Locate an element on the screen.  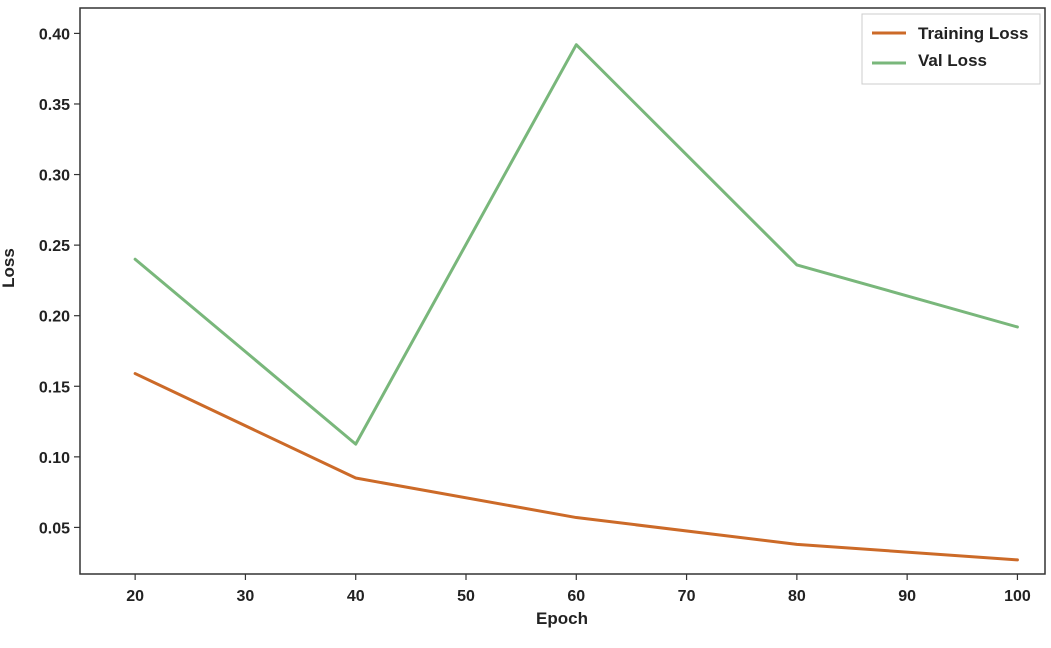
y-tick-label: 0.15 is located at coordinates (54, 387).